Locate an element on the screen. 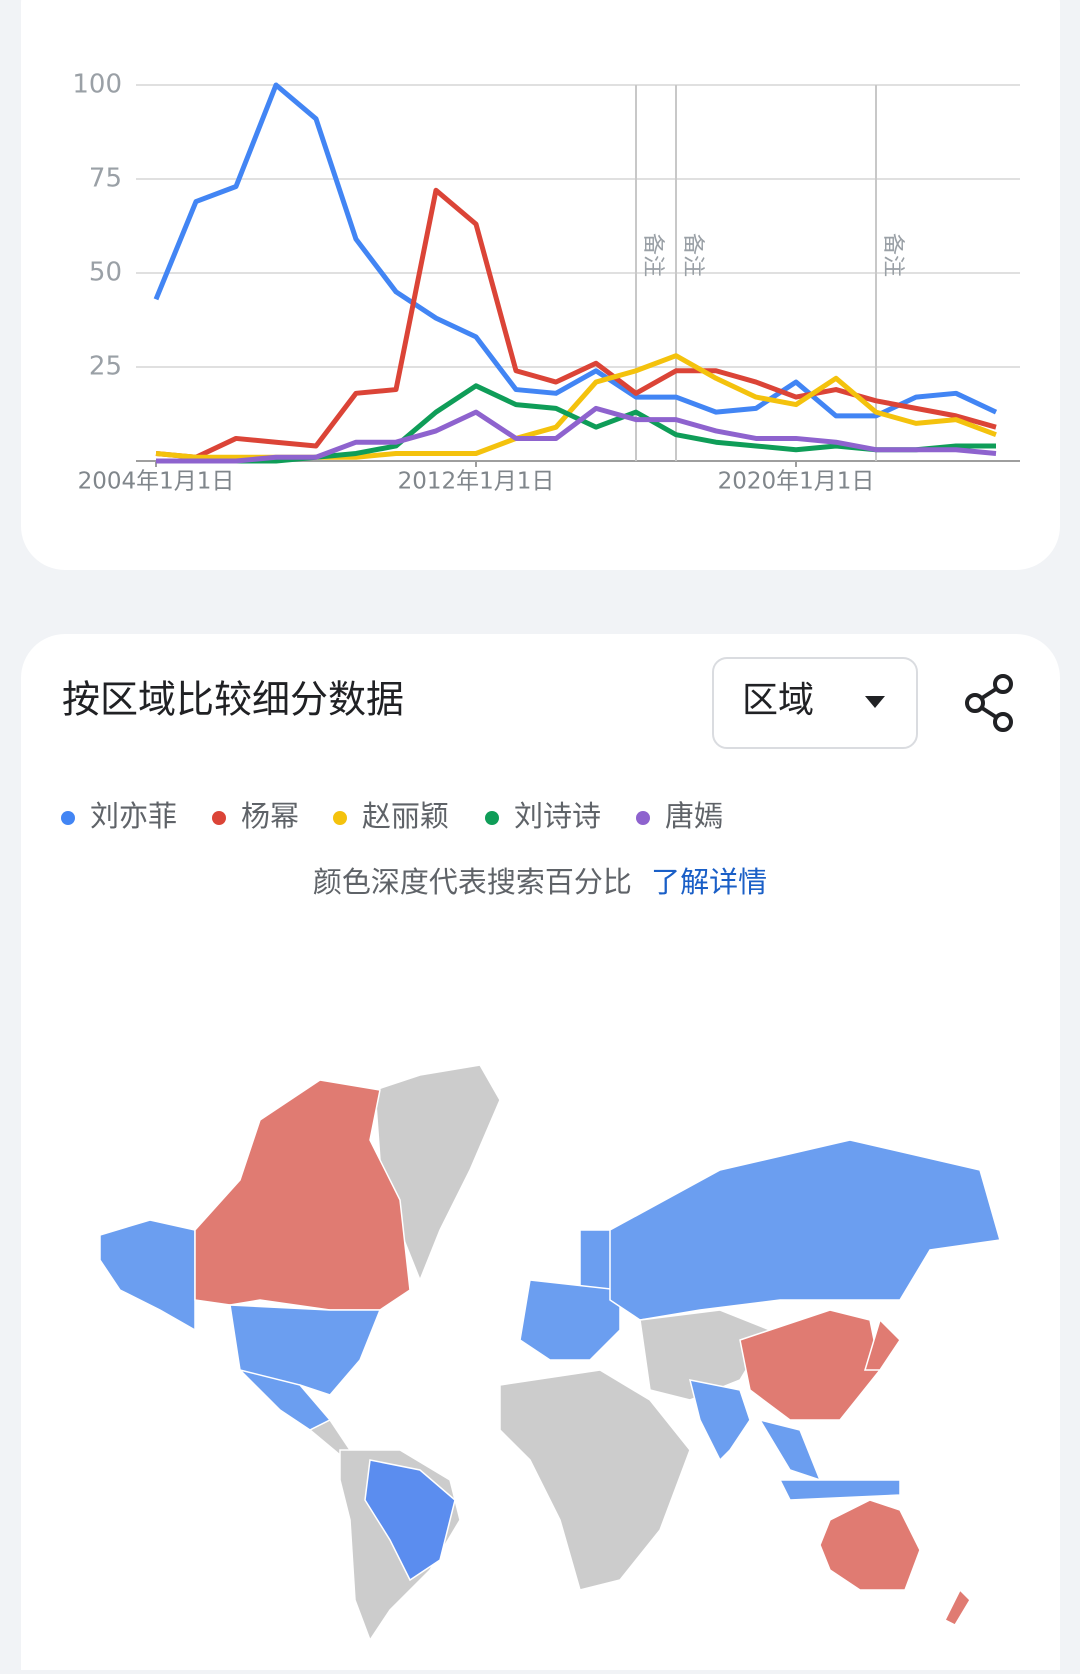 This screenshot has width=1080, height=1674. section-title: 按区域比较细分数据 is located at coordinates (233, 700).